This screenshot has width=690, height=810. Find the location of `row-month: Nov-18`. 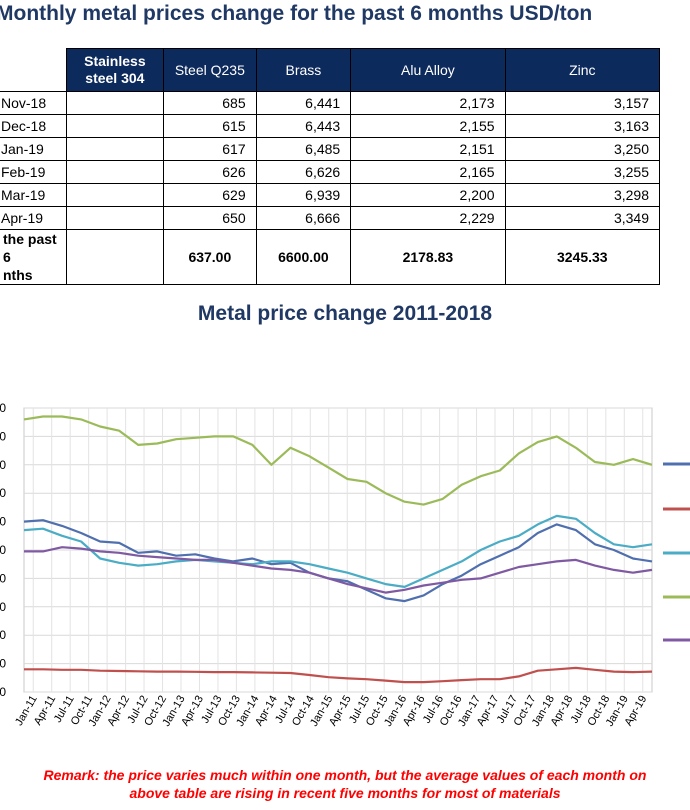

row-month: Nov-18 is located at coordinates (33, 103).